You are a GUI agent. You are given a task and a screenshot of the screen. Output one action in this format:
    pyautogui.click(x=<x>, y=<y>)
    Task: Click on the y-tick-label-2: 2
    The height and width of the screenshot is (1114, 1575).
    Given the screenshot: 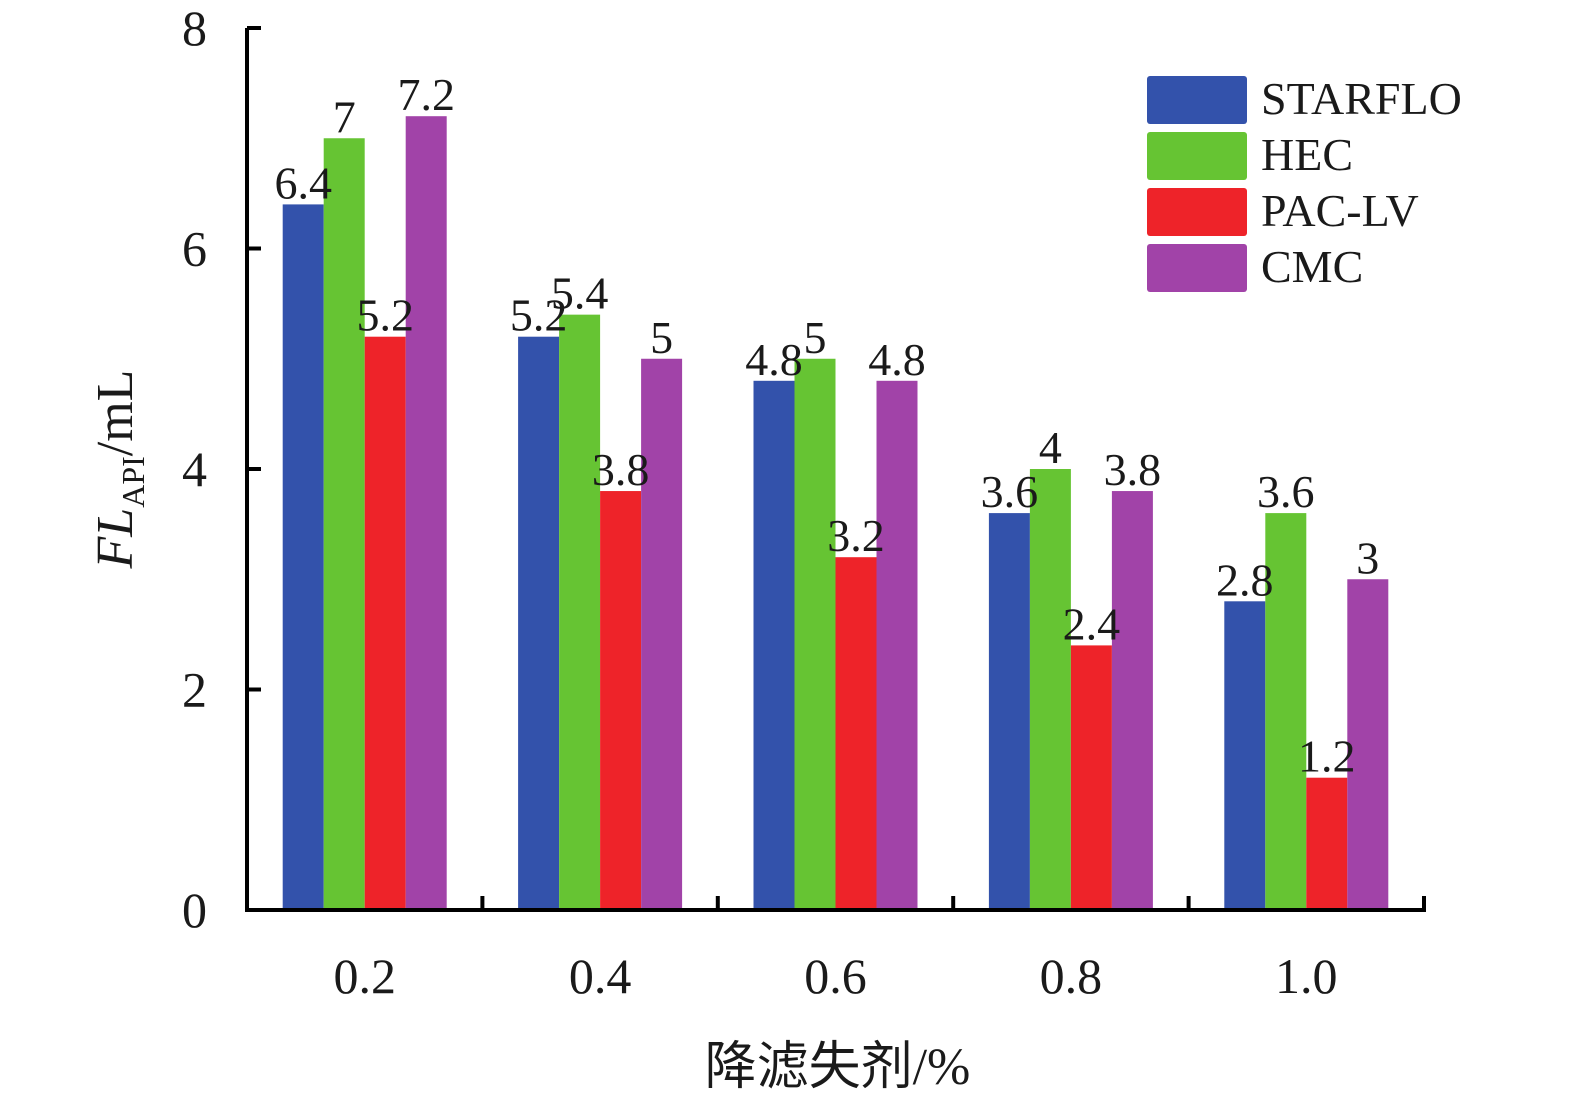 What is the action you would take?
    pyautogui.click(x=194, y=690)
    